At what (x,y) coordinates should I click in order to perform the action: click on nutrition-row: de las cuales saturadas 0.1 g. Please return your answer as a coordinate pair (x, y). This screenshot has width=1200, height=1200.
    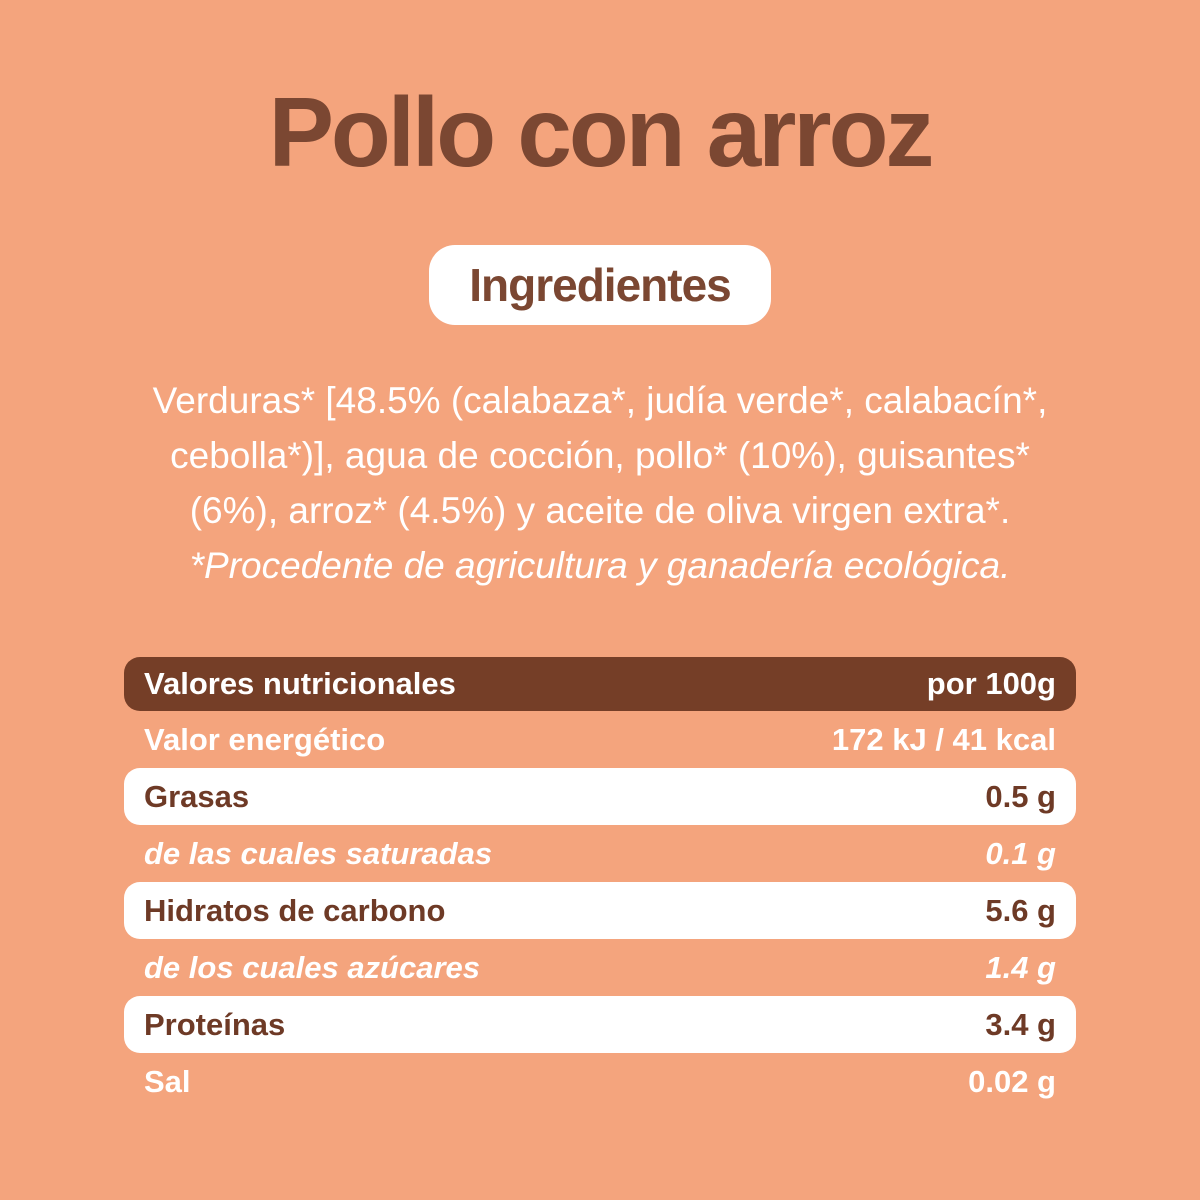
    Looking at the image, I should click on (600, 853).